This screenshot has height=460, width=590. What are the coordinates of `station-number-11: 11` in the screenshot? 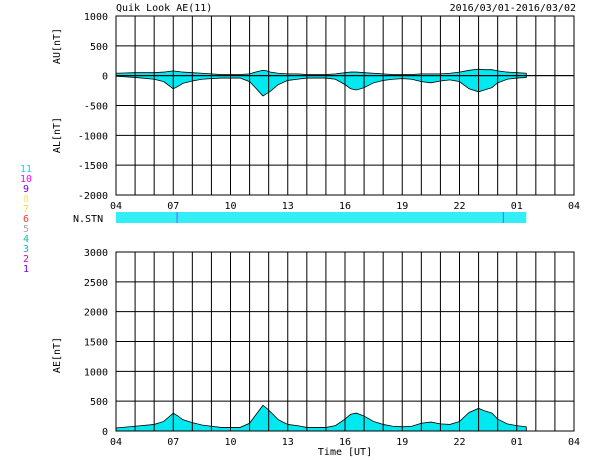 It's located at (26, 169).